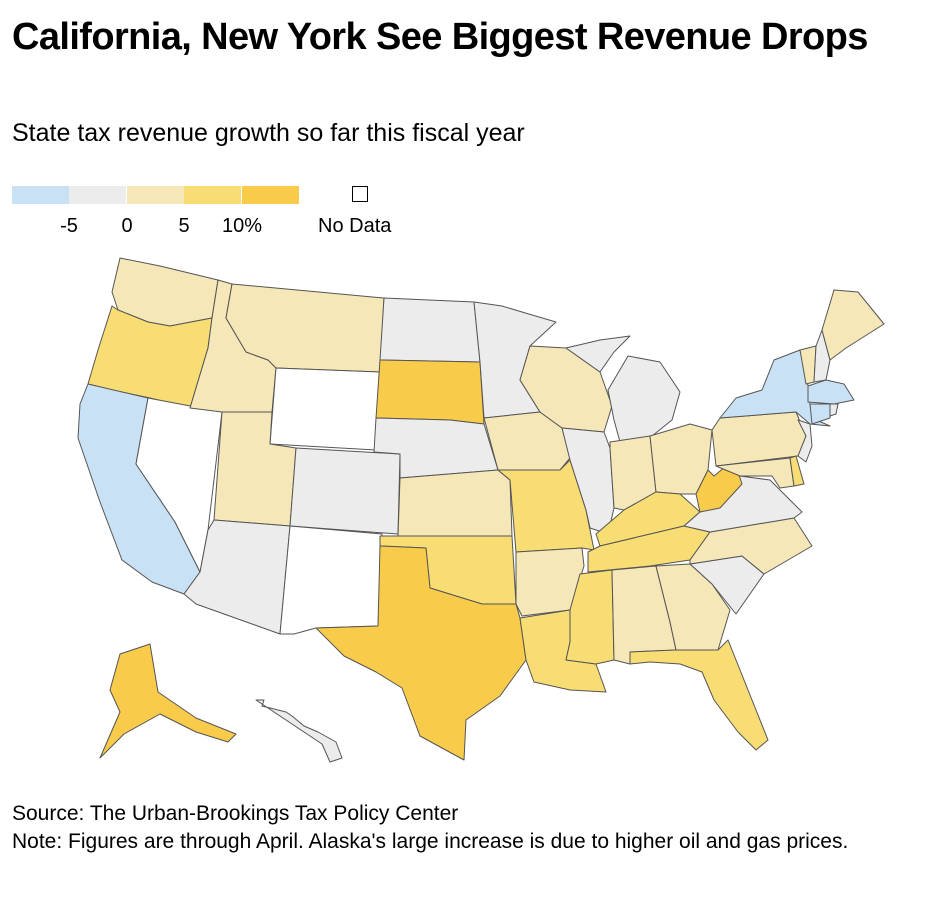 The image size is (936, 900). Describe the element at coordinates (430, 330) in the screenshot. I see `state-ND` at that location.